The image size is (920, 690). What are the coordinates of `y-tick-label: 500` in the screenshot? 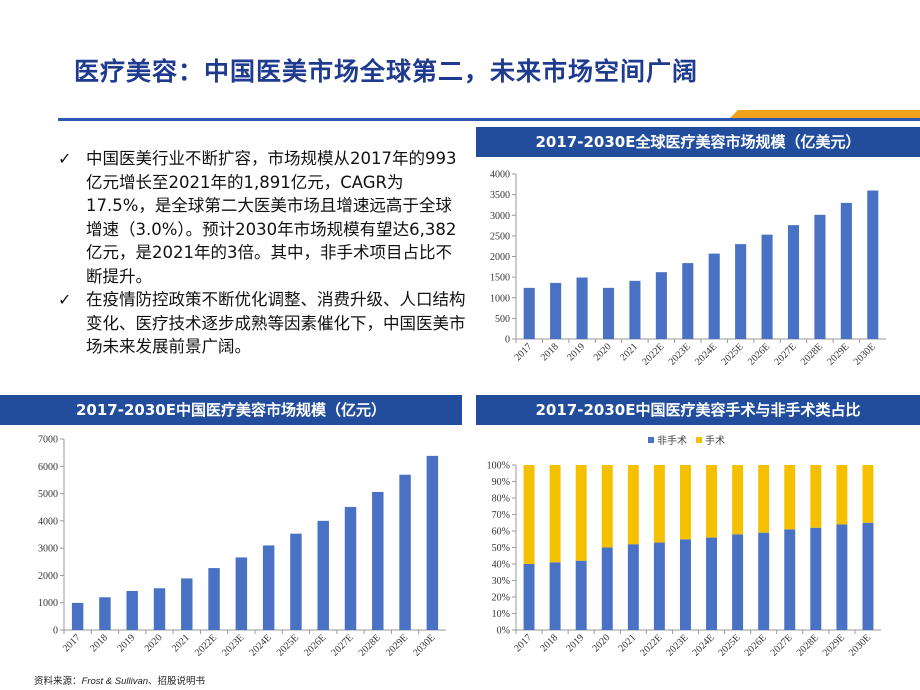 It's located at (502, 319).